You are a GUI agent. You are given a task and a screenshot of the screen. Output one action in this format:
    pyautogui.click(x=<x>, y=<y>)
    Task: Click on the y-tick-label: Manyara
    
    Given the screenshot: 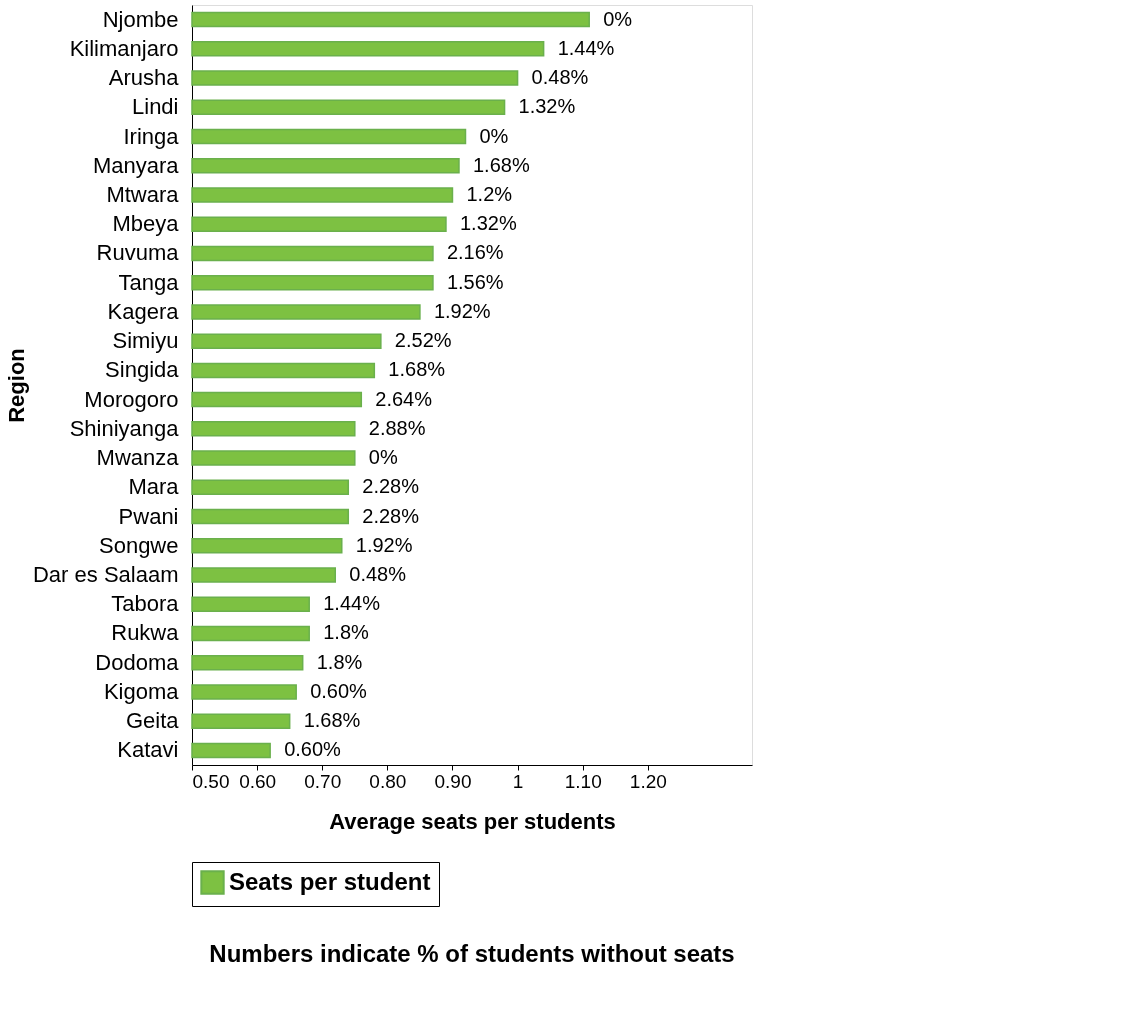 What is the action you would take?
    pyautogui.click(x=136, y=165)
    